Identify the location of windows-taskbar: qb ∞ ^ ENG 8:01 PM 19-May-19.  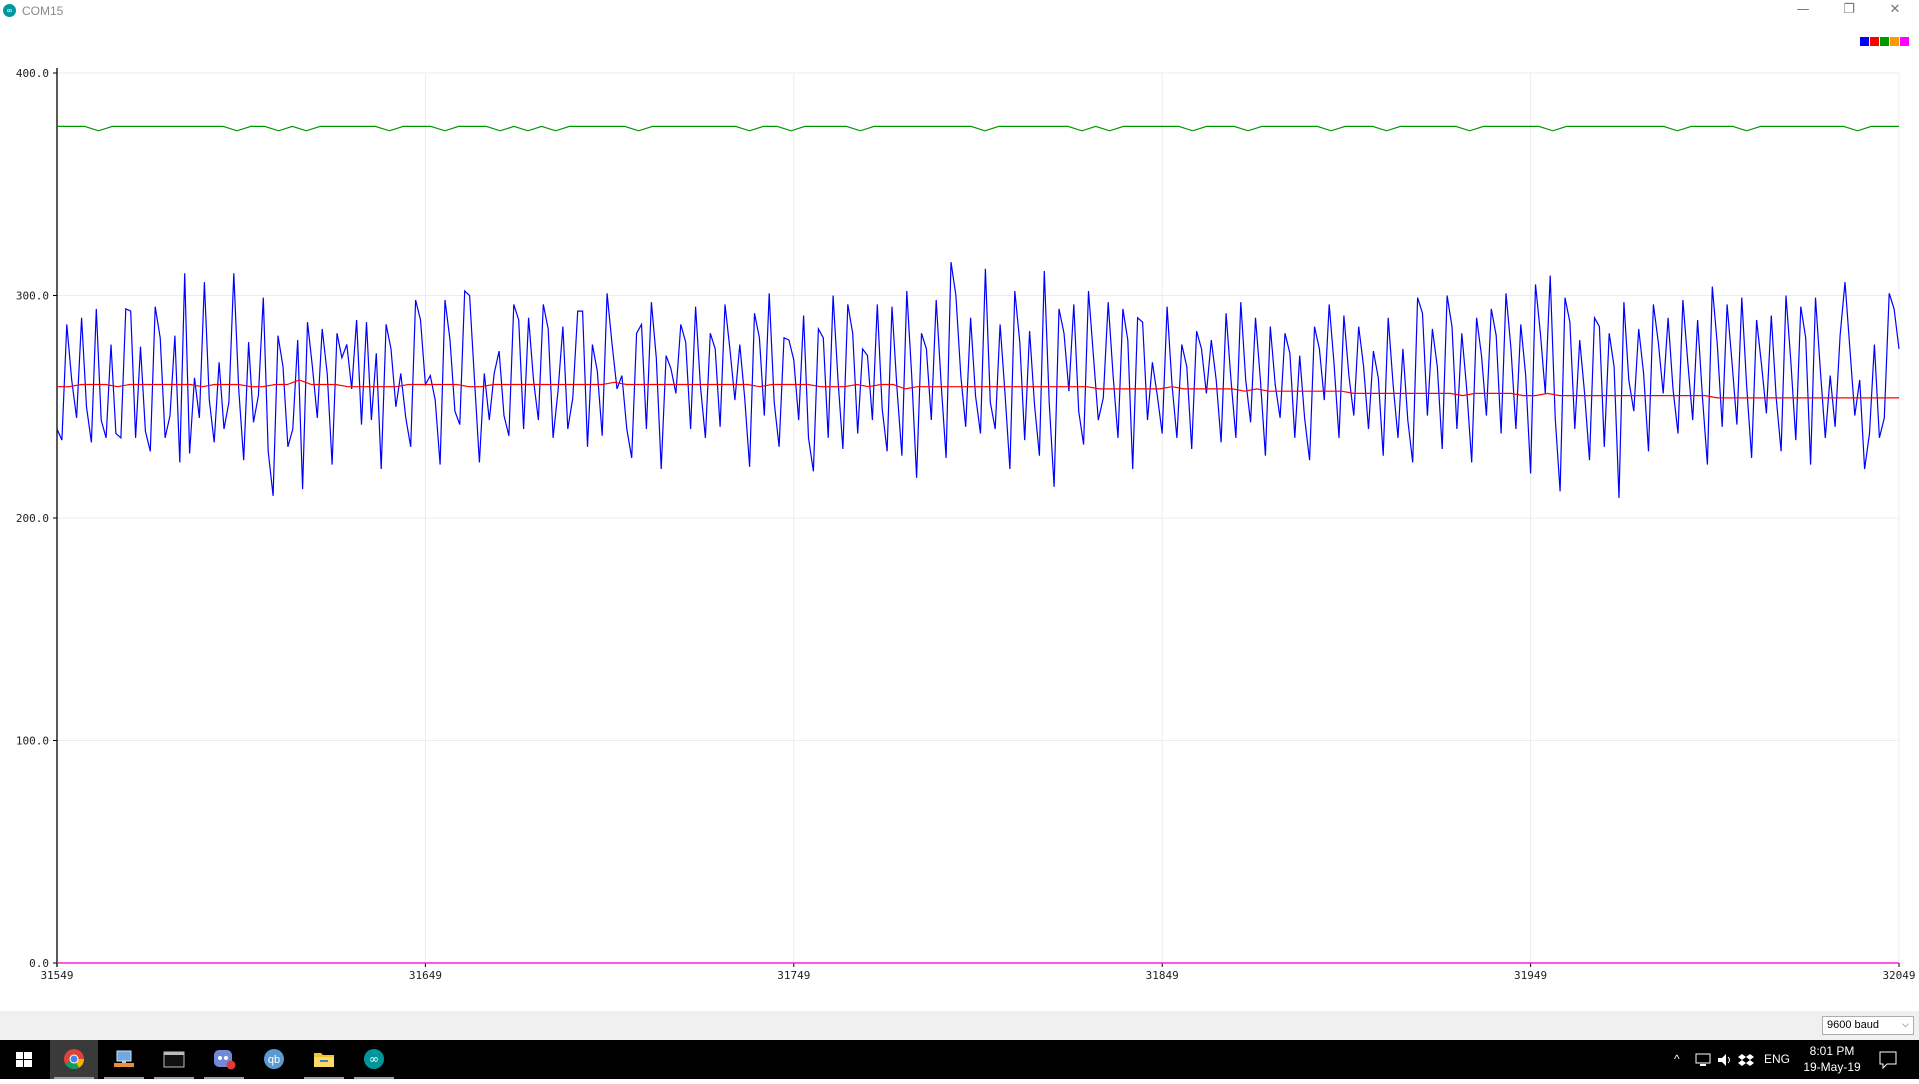
(959, 1059).